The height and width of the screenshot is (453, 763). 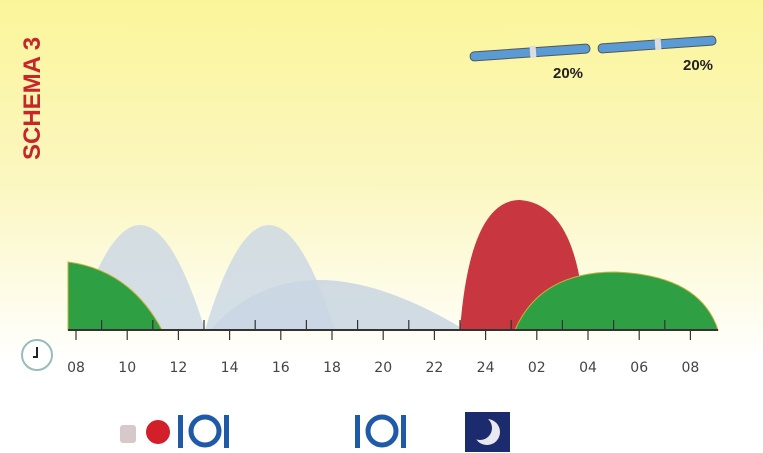 I want to click on axis-ticks: 08 10 12 14 16 18 20 22 24 02 04 06 08, so click(x=383, y=348).